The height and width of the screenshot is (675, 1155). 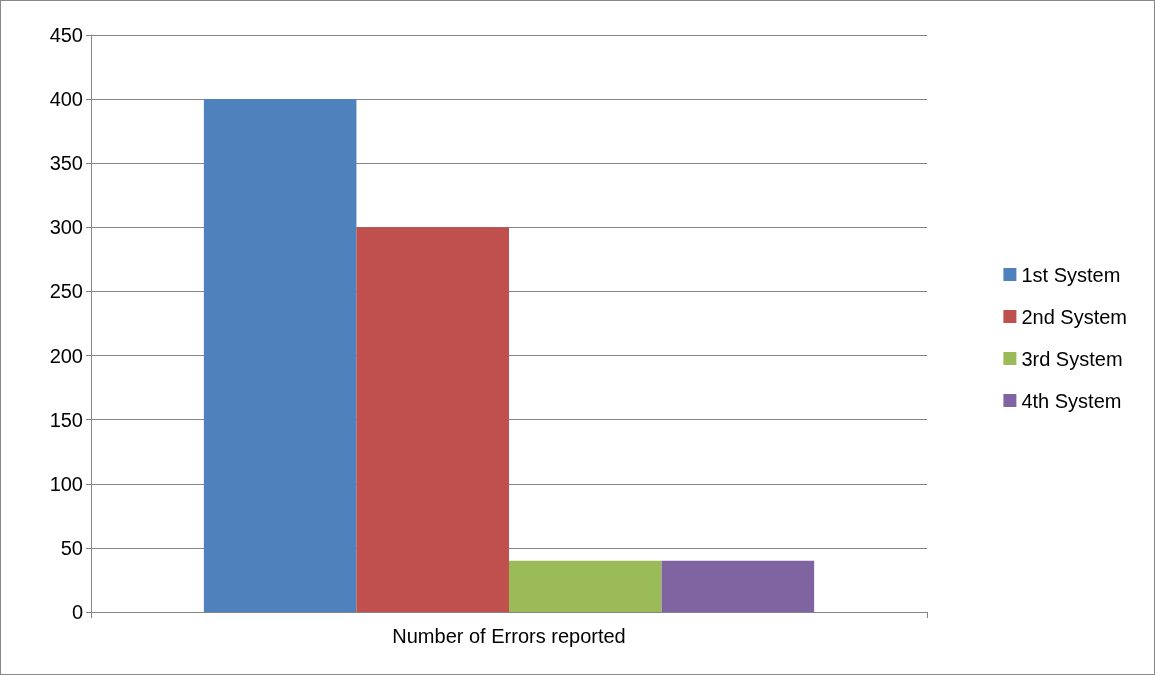 What do you see at coordinates (509, 636) in the screenshot?
I see `x-tick-label: Number of Errors reported` at bounding box center [509, 636].